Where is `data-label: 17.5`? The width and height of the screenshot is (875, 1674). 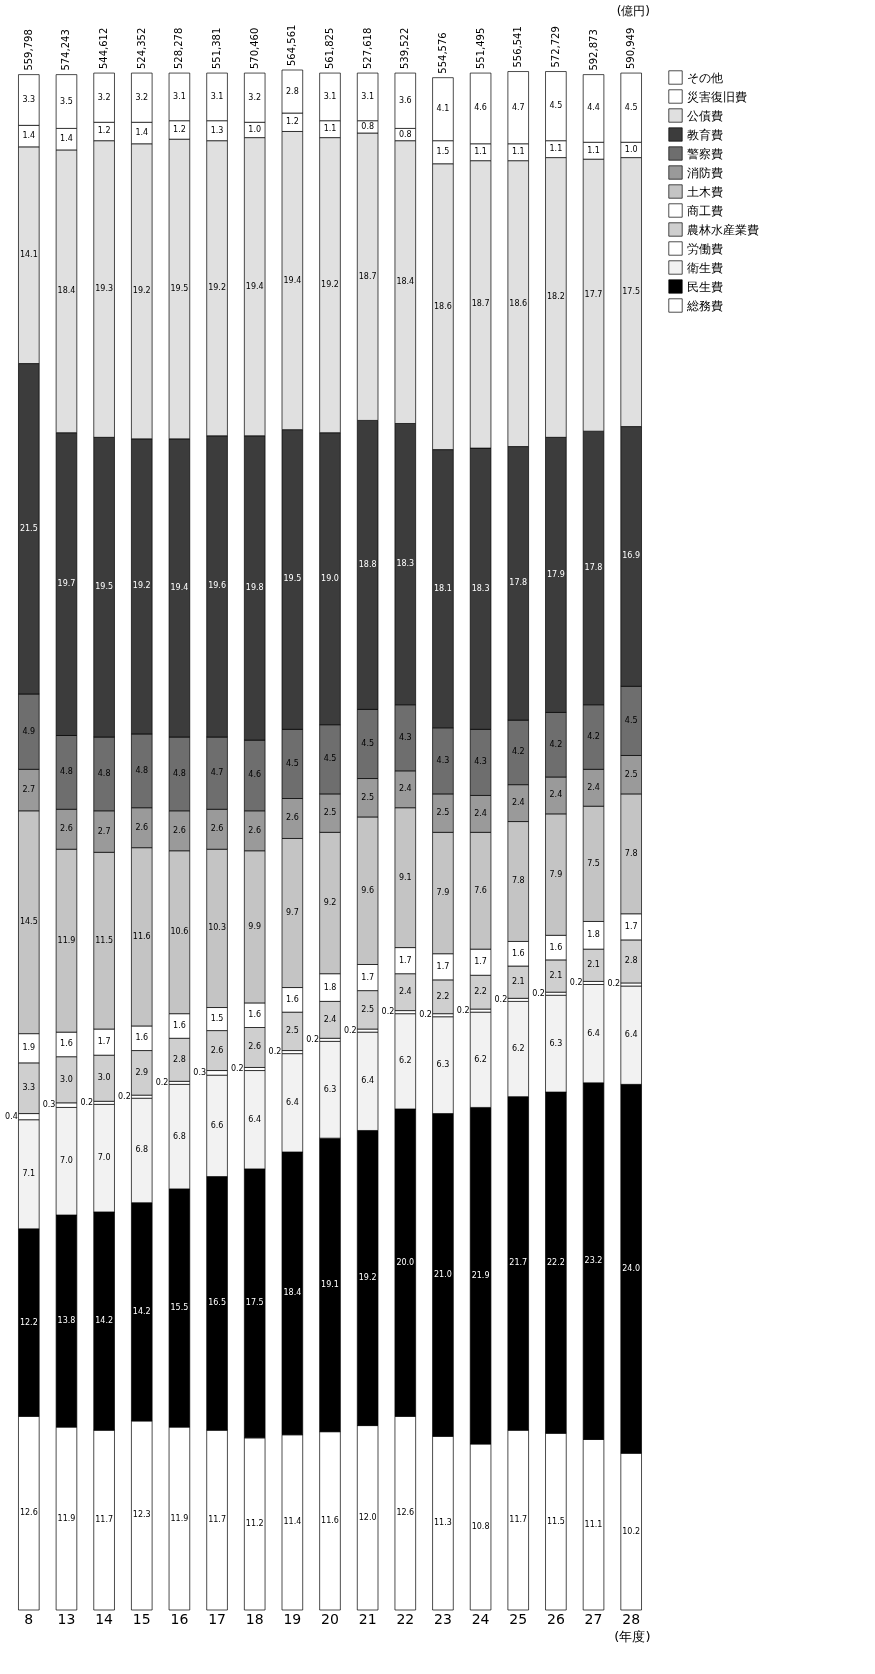 data-label: 17.5 is located at coordinates (631, 292).